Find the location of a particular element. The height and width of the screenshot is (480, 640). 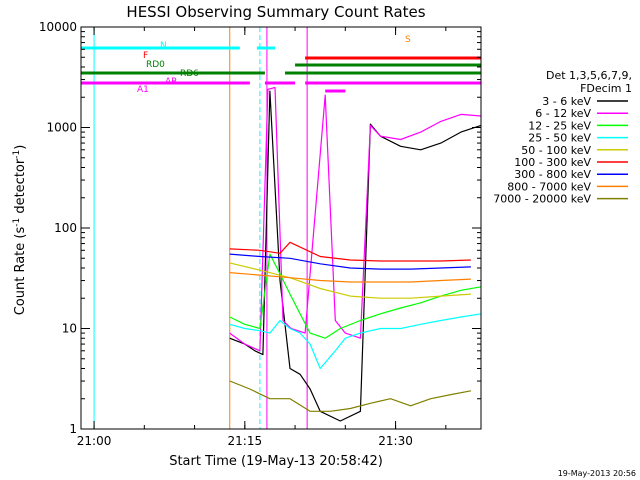

y-axis-label-exp1: -1 is located at coordinates (17, 222).